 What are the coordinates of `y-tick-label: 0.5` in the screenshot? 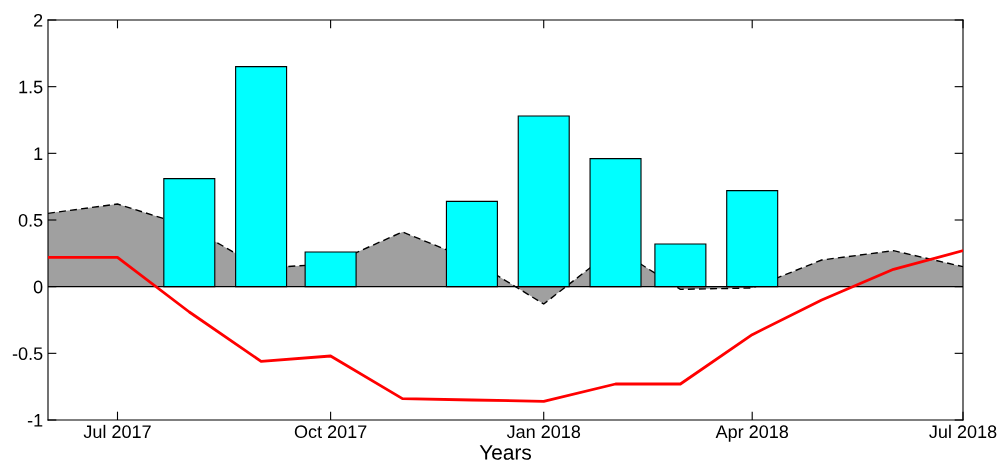 It's located at (30, 220).